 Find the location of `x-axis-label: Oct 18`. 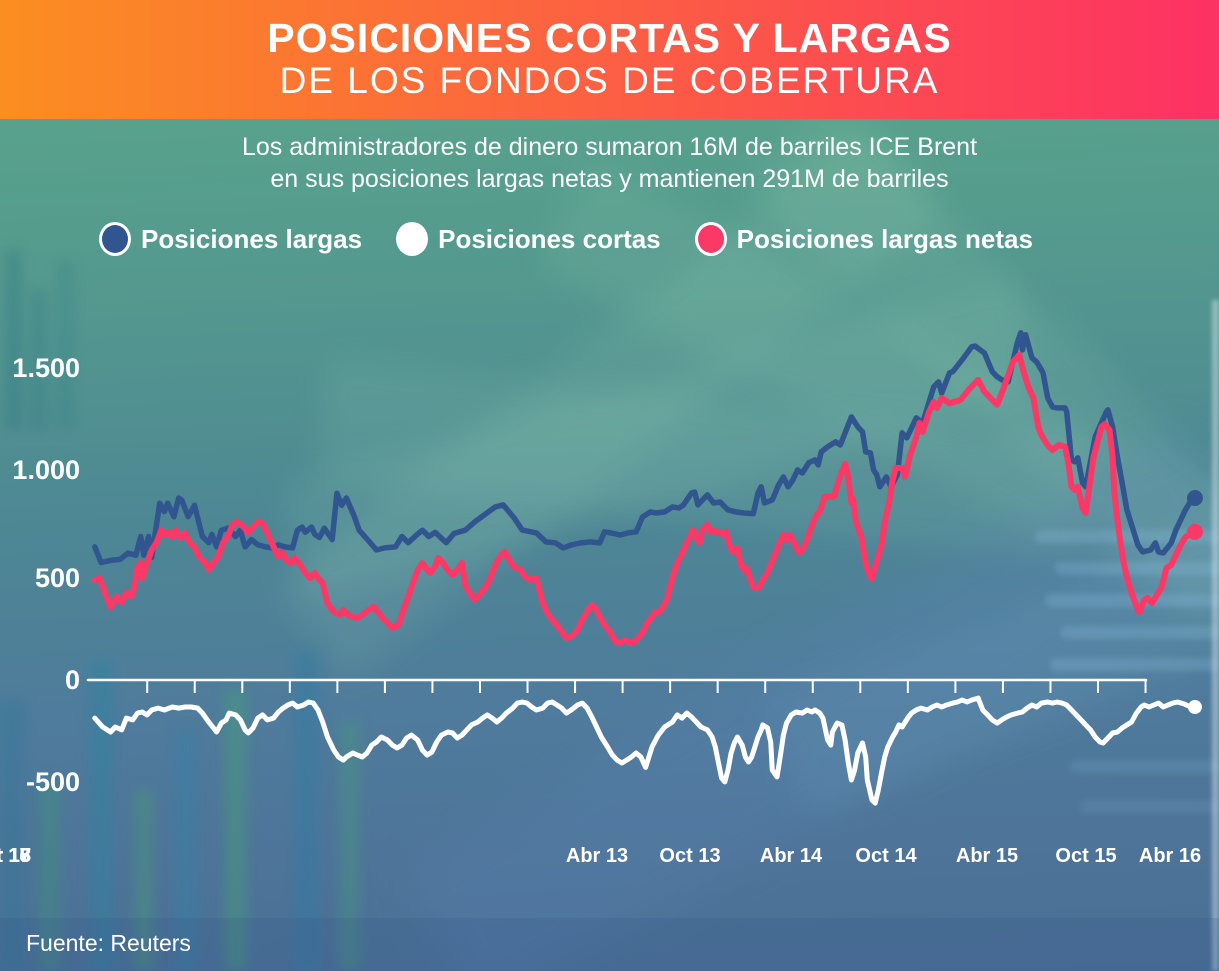

x-axis-label: Oct 18 is located at coordinates (15, 856).